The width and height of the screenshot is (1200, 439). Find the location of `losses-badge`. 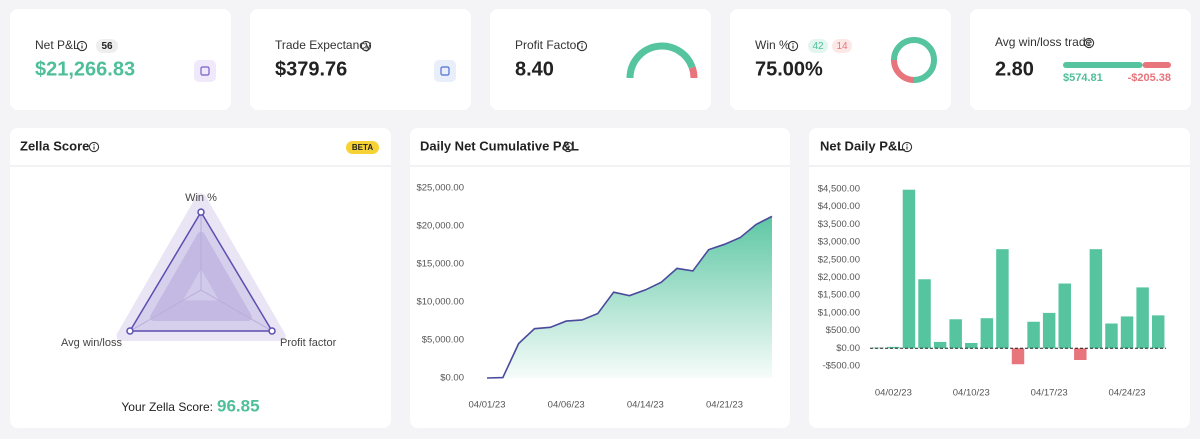

losses-badge is located at coordinates (842, 46).